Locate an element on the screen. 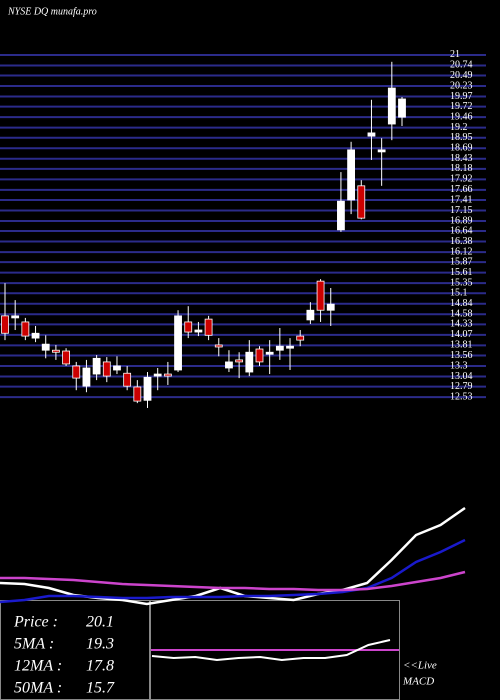  stat-value: 20.1 is located at coordinates (100, 622).